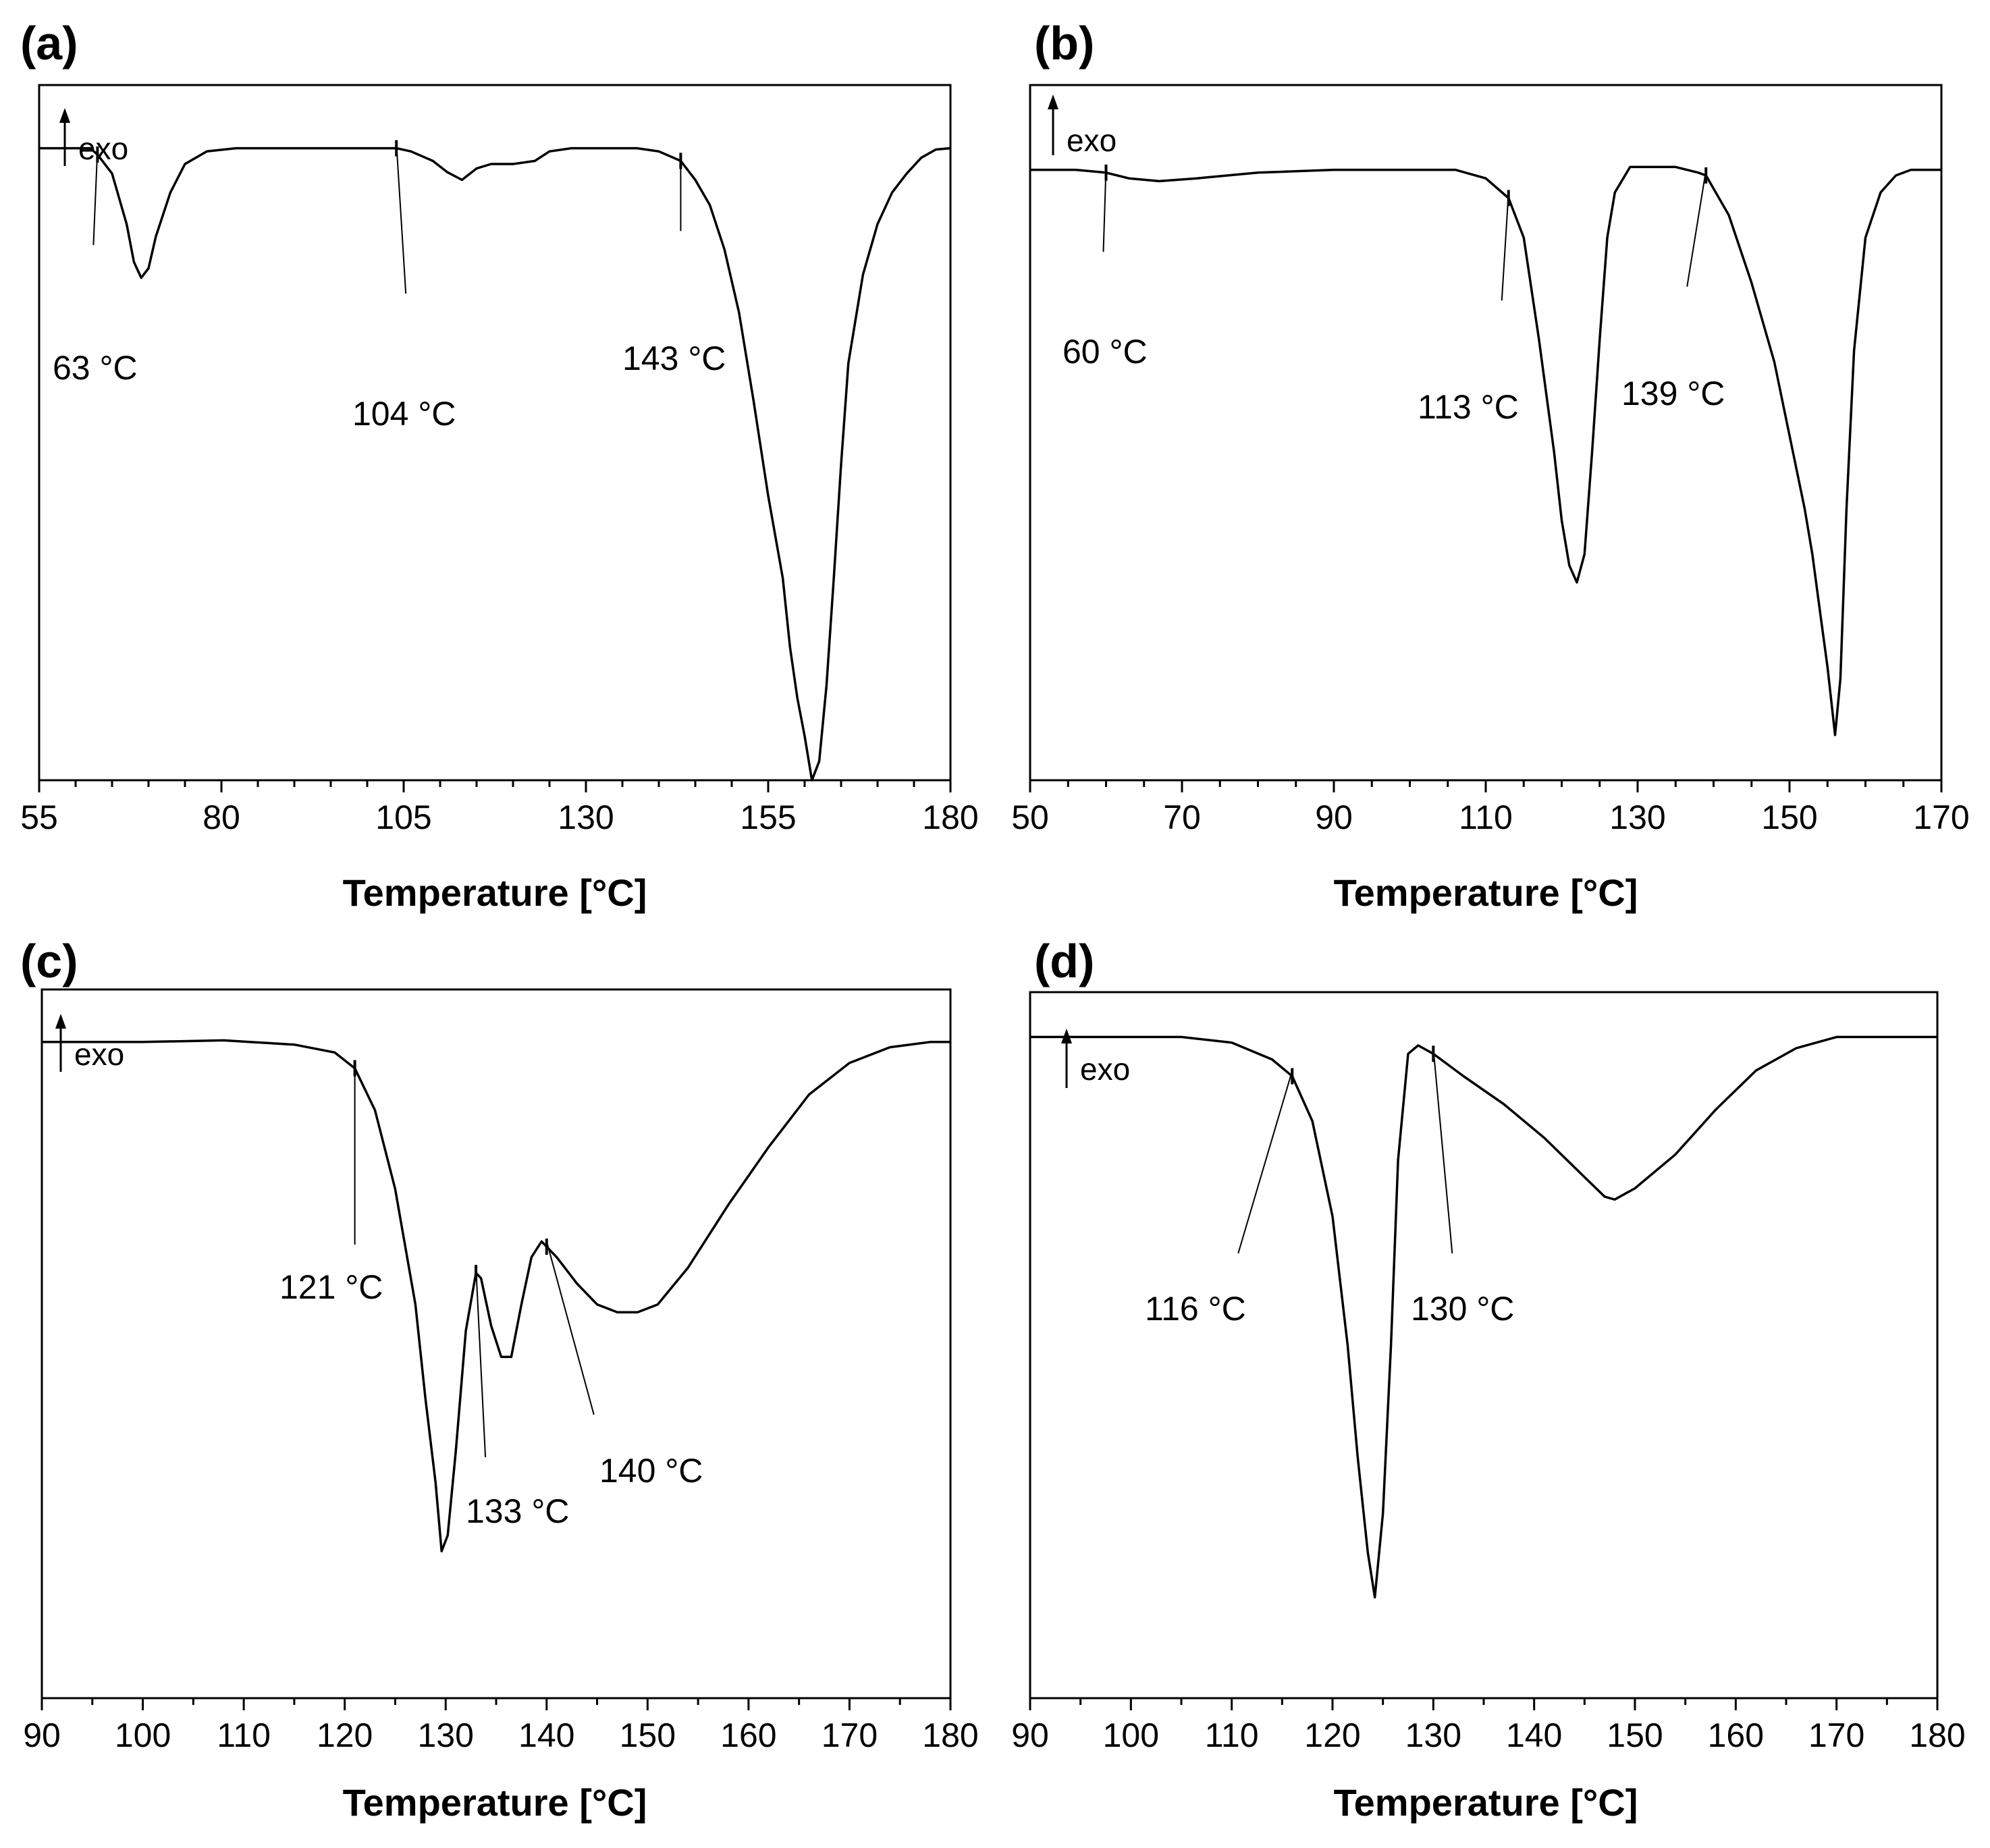 The height and width of the screenshot is (1848, 1990). I want to click on annotation-label: 63 °C, so click(95, 368).